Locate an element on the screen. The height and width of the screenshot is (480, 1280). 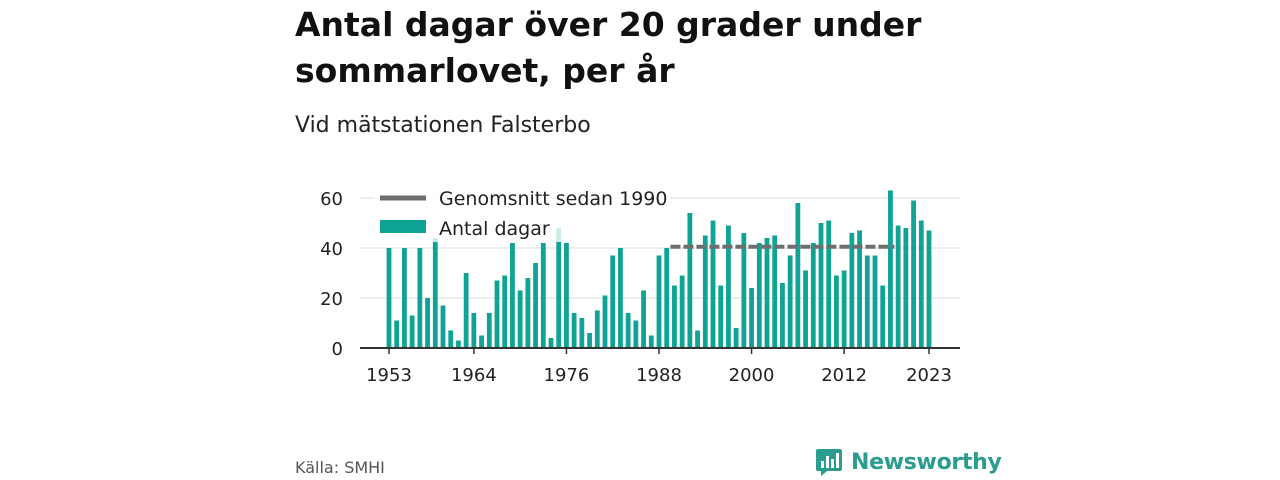
bar-1994 is located at coordinates (705, 291).